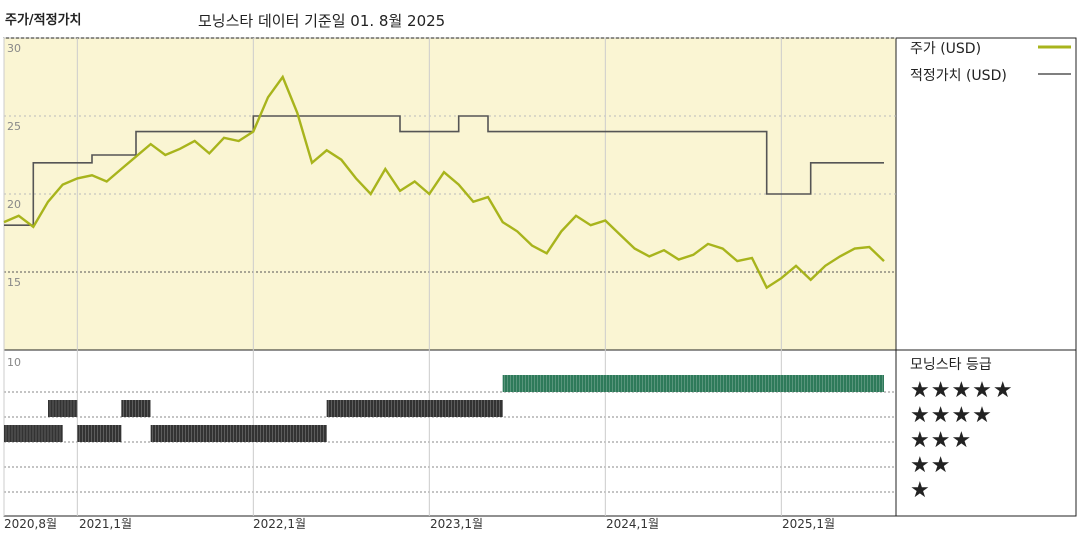 Image resolution: width=1080 pixels, height=540 pixels. I want to click on rating-bars, so click(444, 408).